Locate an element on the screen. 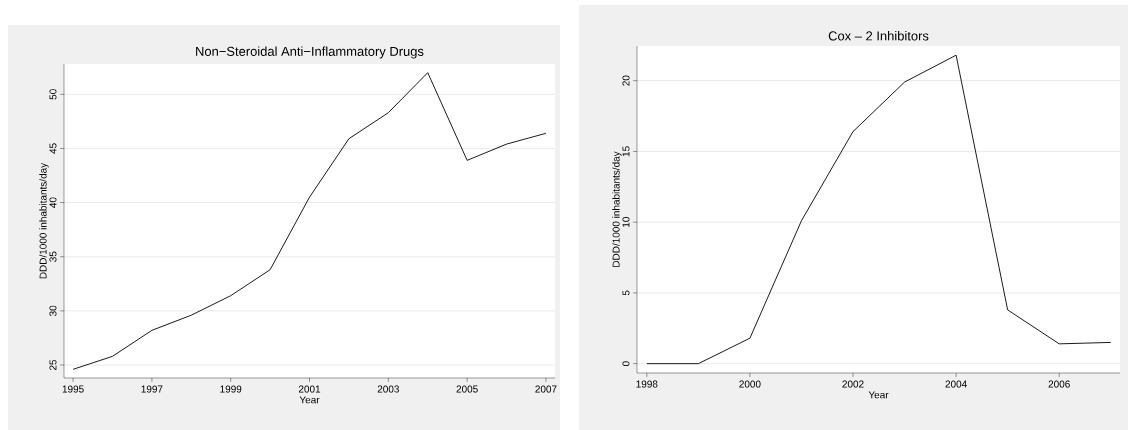 Image resolution: width=1128 pixels, height=430 pixels. y-tick-label: 15 is located at coordinates (626, 151).